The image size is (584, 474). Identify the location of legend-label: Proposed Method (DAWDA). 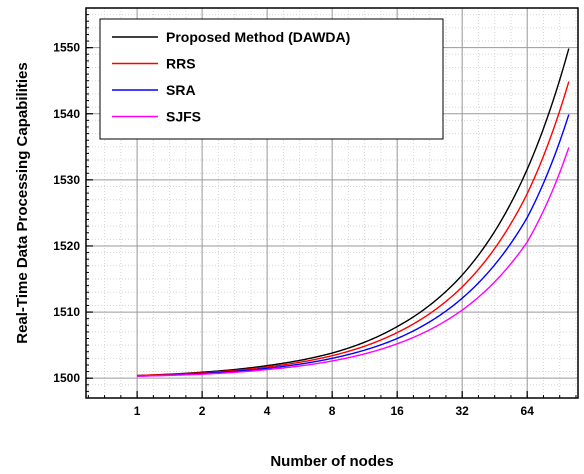
(258, 37).